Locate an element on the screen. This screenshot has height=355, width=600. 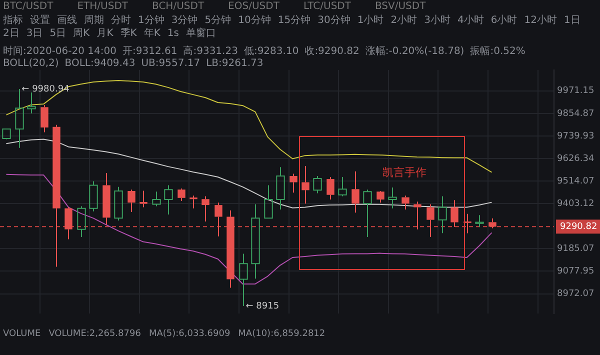
y-tick-label: 9514.07 is located at coordinates (575, 181).